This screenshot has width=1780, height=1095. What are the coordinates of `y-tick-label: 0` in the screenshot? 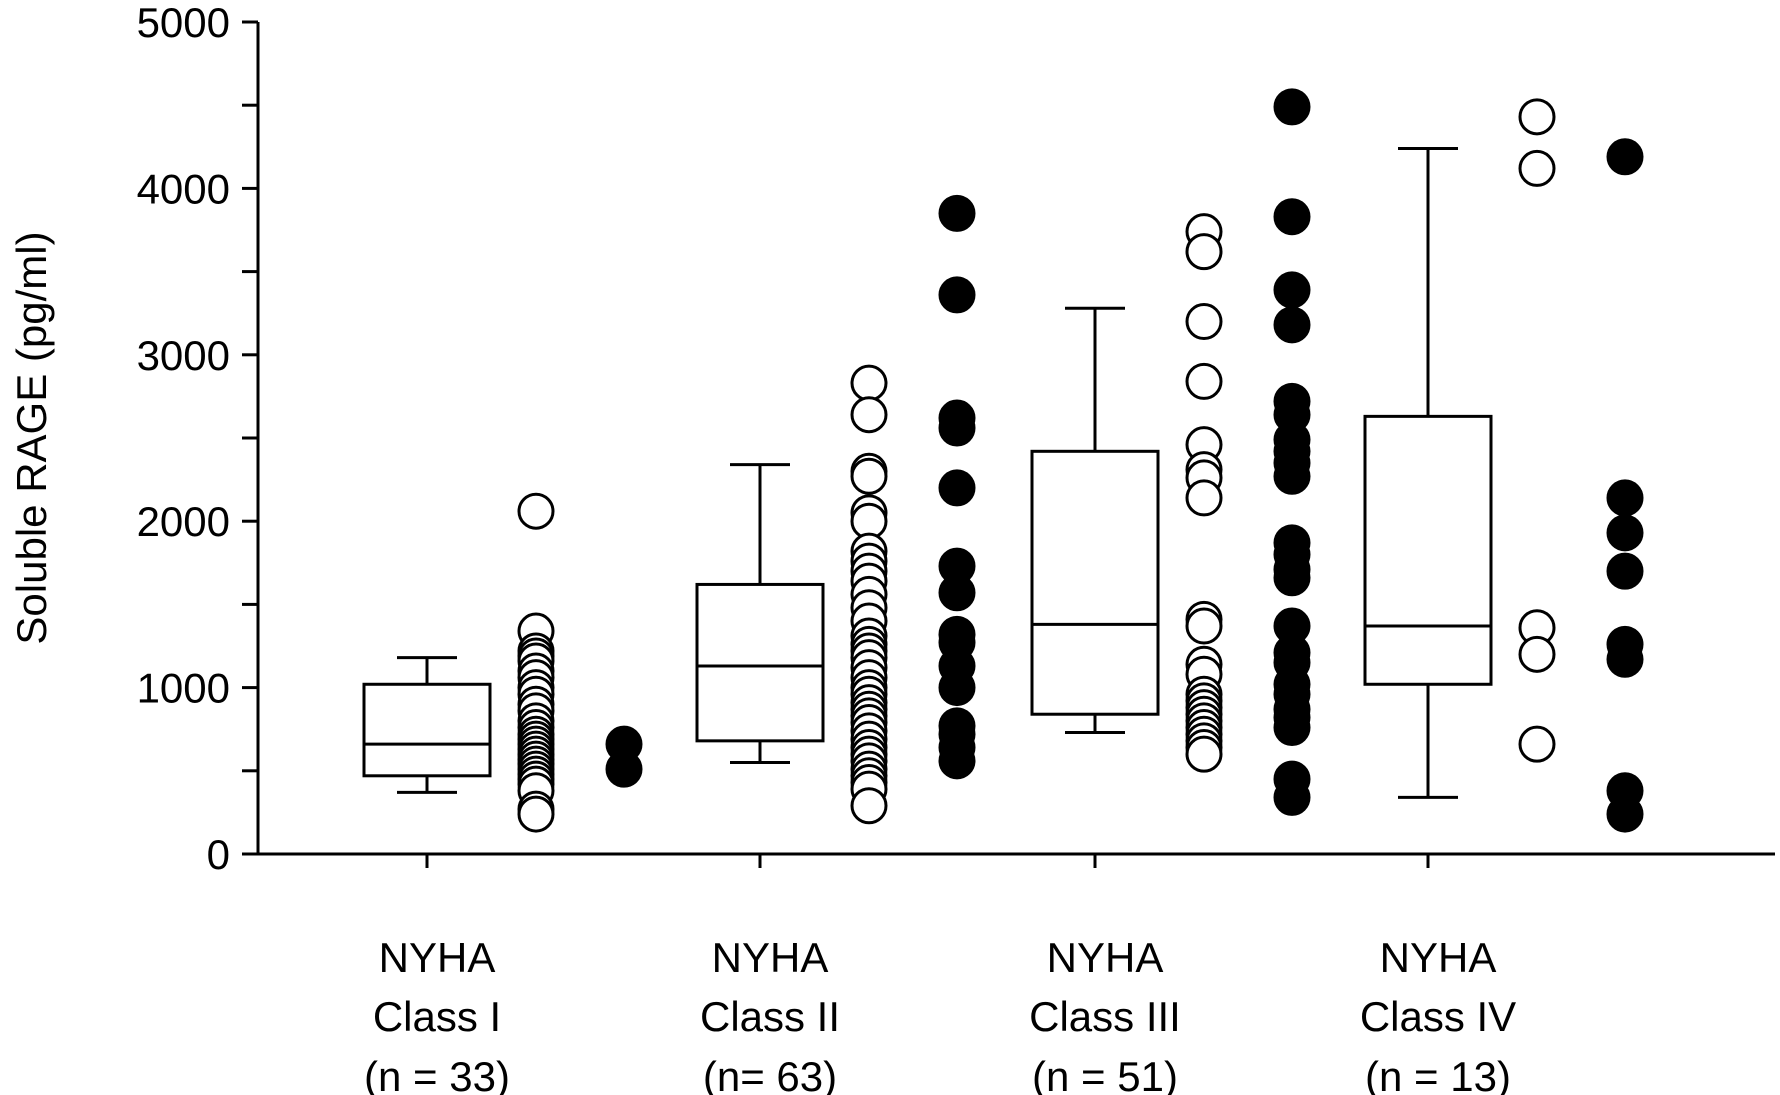 It's located at (218, 854).